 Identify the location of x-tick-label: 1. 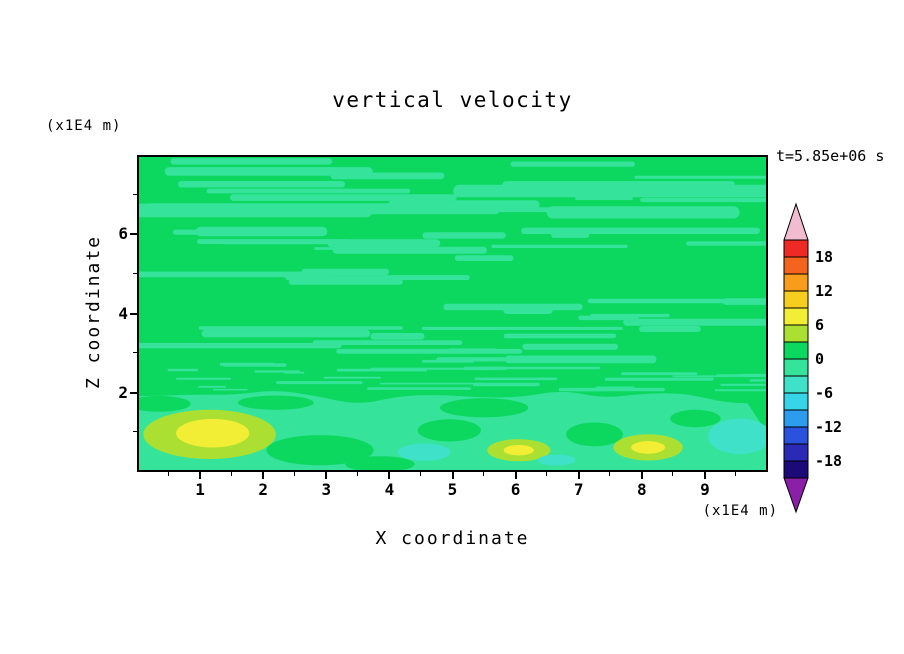
(200, 489).